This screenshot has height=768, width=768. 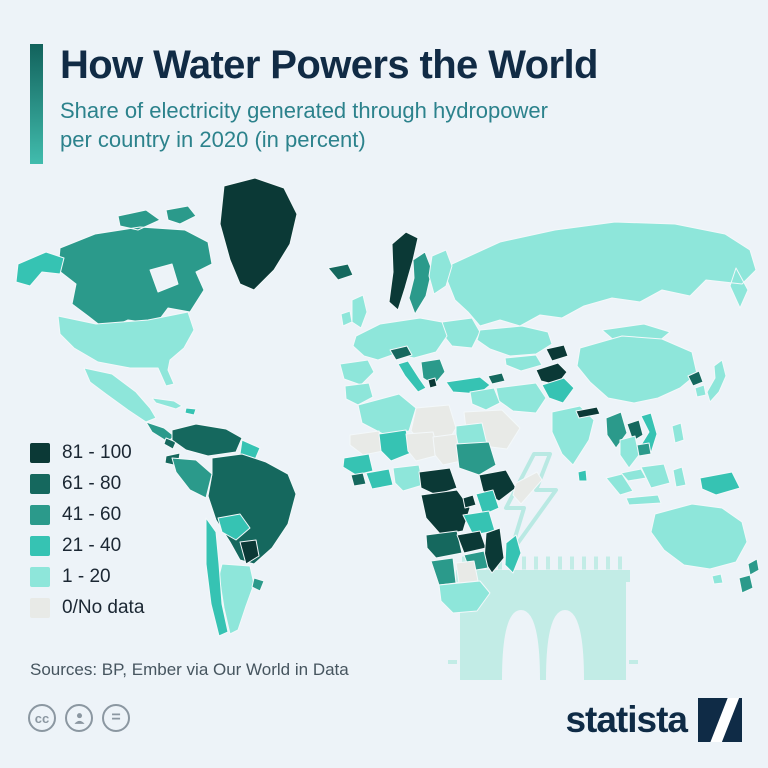 What do you see at coordinates (514, 341) in the screenshot?
I see `map-region-kazakhstan` at bounding box center [514, 341].